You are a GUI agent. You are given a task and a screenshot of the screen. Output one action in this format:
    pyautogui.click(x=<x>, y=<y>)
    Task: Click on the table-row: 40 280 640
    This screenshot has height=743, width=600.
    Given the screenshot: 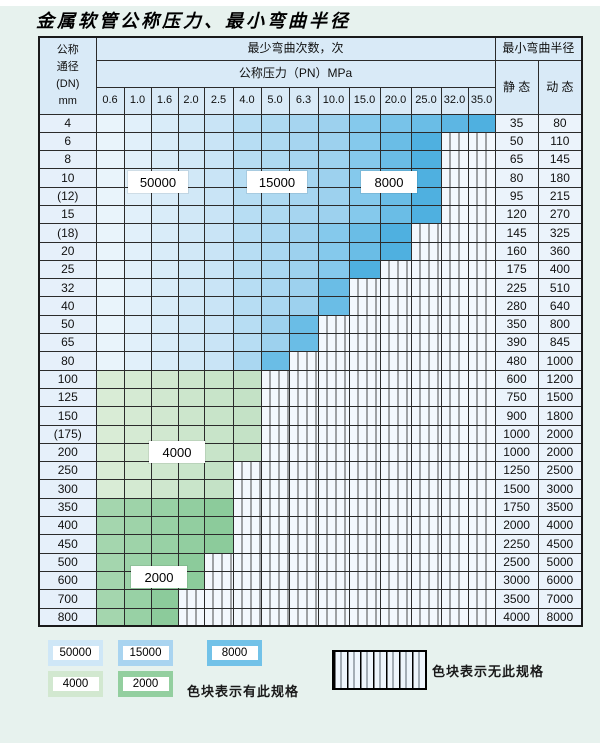 What is the action you would take?
    pyautogui.click(x=310, y=306)
    